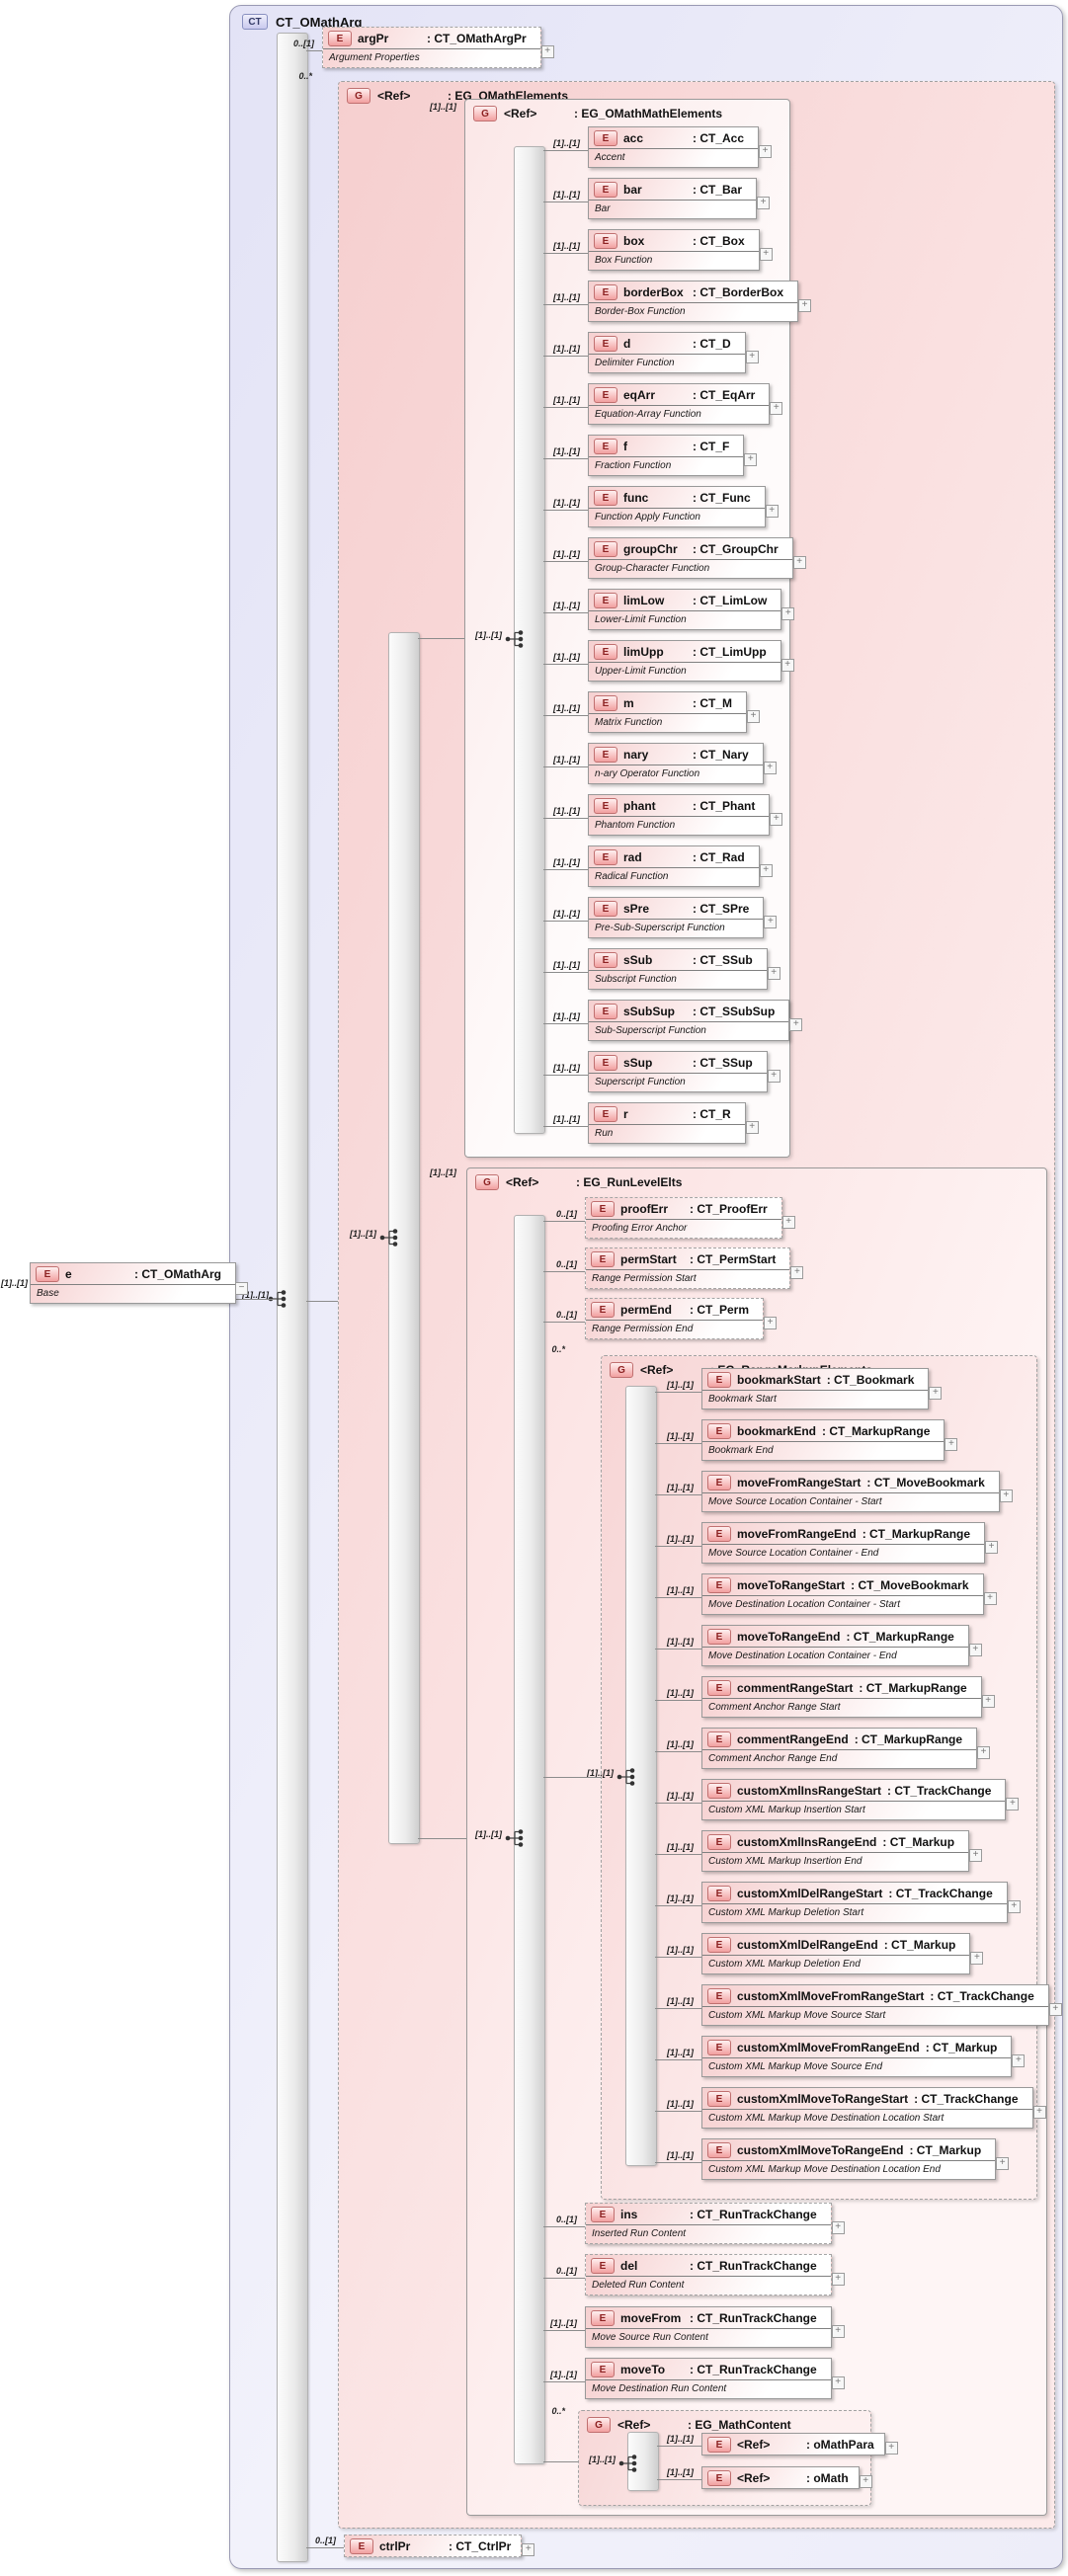 The image size is (1068, 2576). What do you see at coordinates (139, 1283) in the screenshot?
I see `element-node-e: E e : CT_OMathArg Base −` at bounding box center [139, 1283].